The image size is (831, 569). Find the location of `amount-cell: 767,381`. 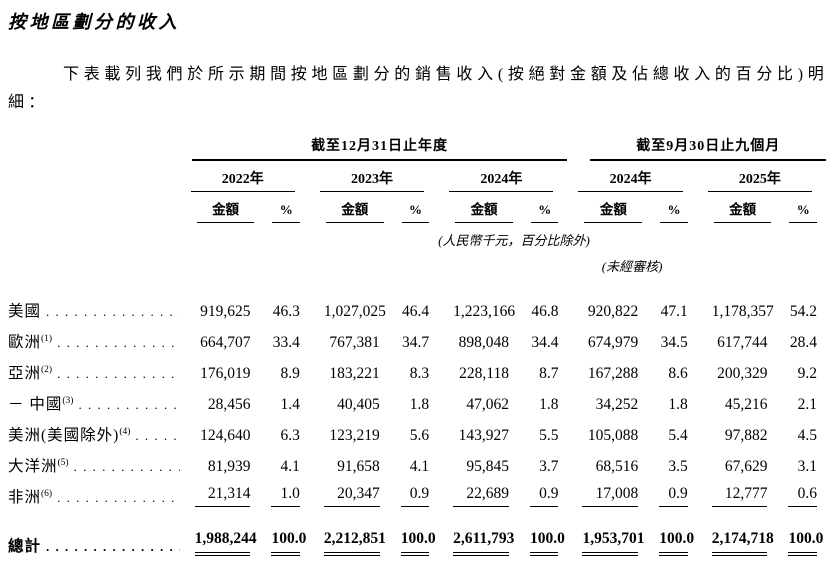

amount-cell: 767,381 is located at coordinates (354, 343).